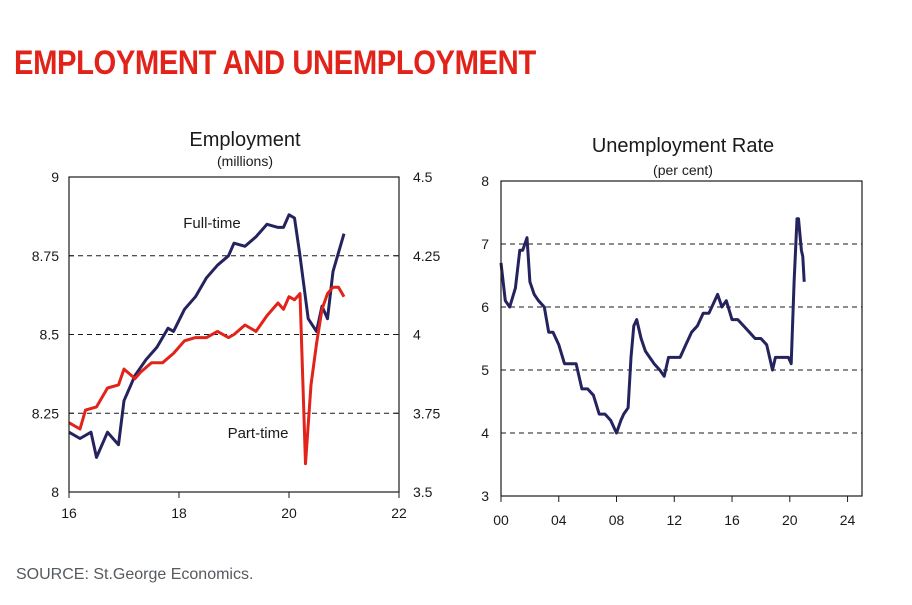  I want to click on employment-series, so click(207, 339).